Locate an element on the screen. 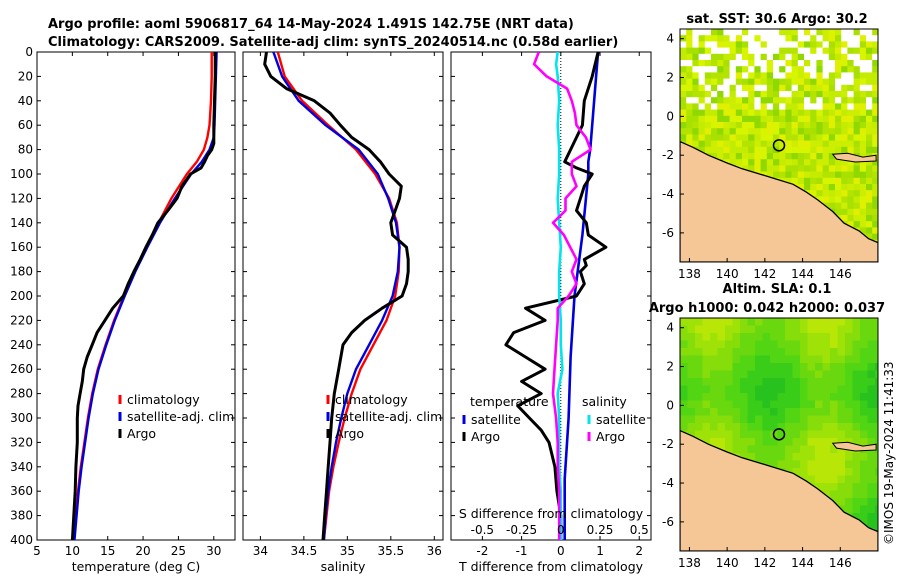 Image resolution: width=900 pixels, height=580 pixels. x-tick-label: 35.5 is located at coordinates (390, 551).